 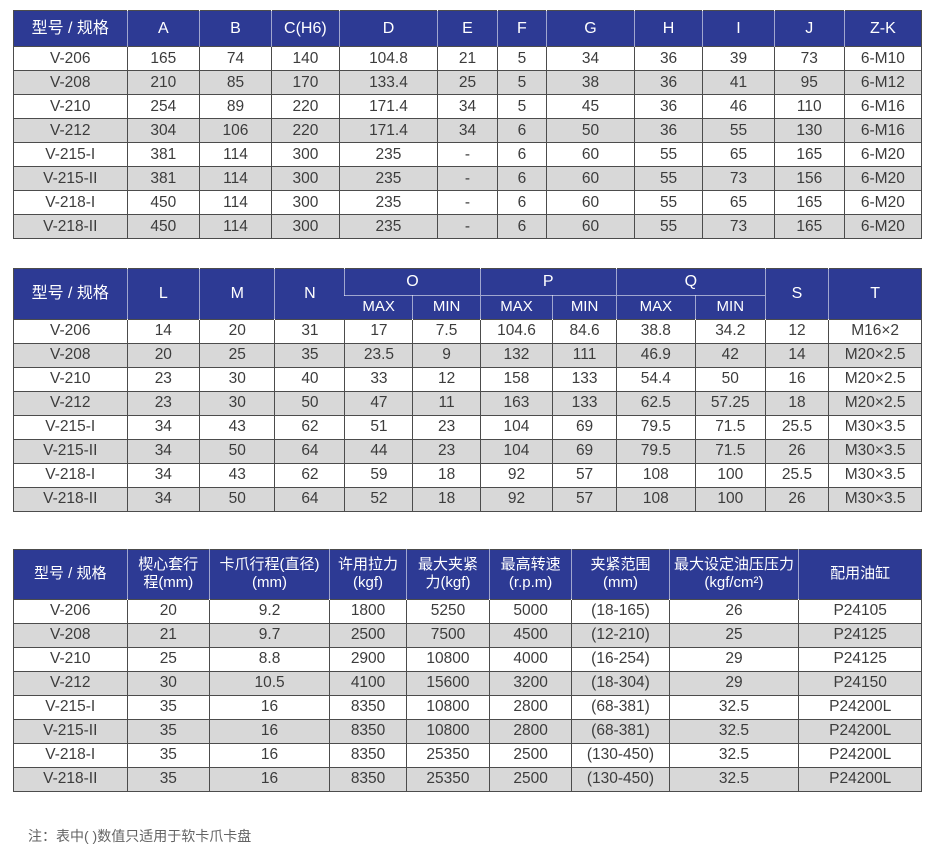 I want to click on table-row: V-218-II 34 50 64 52 18 92 57 108 100 26 M30×3.5, so click(x=467, y=499).